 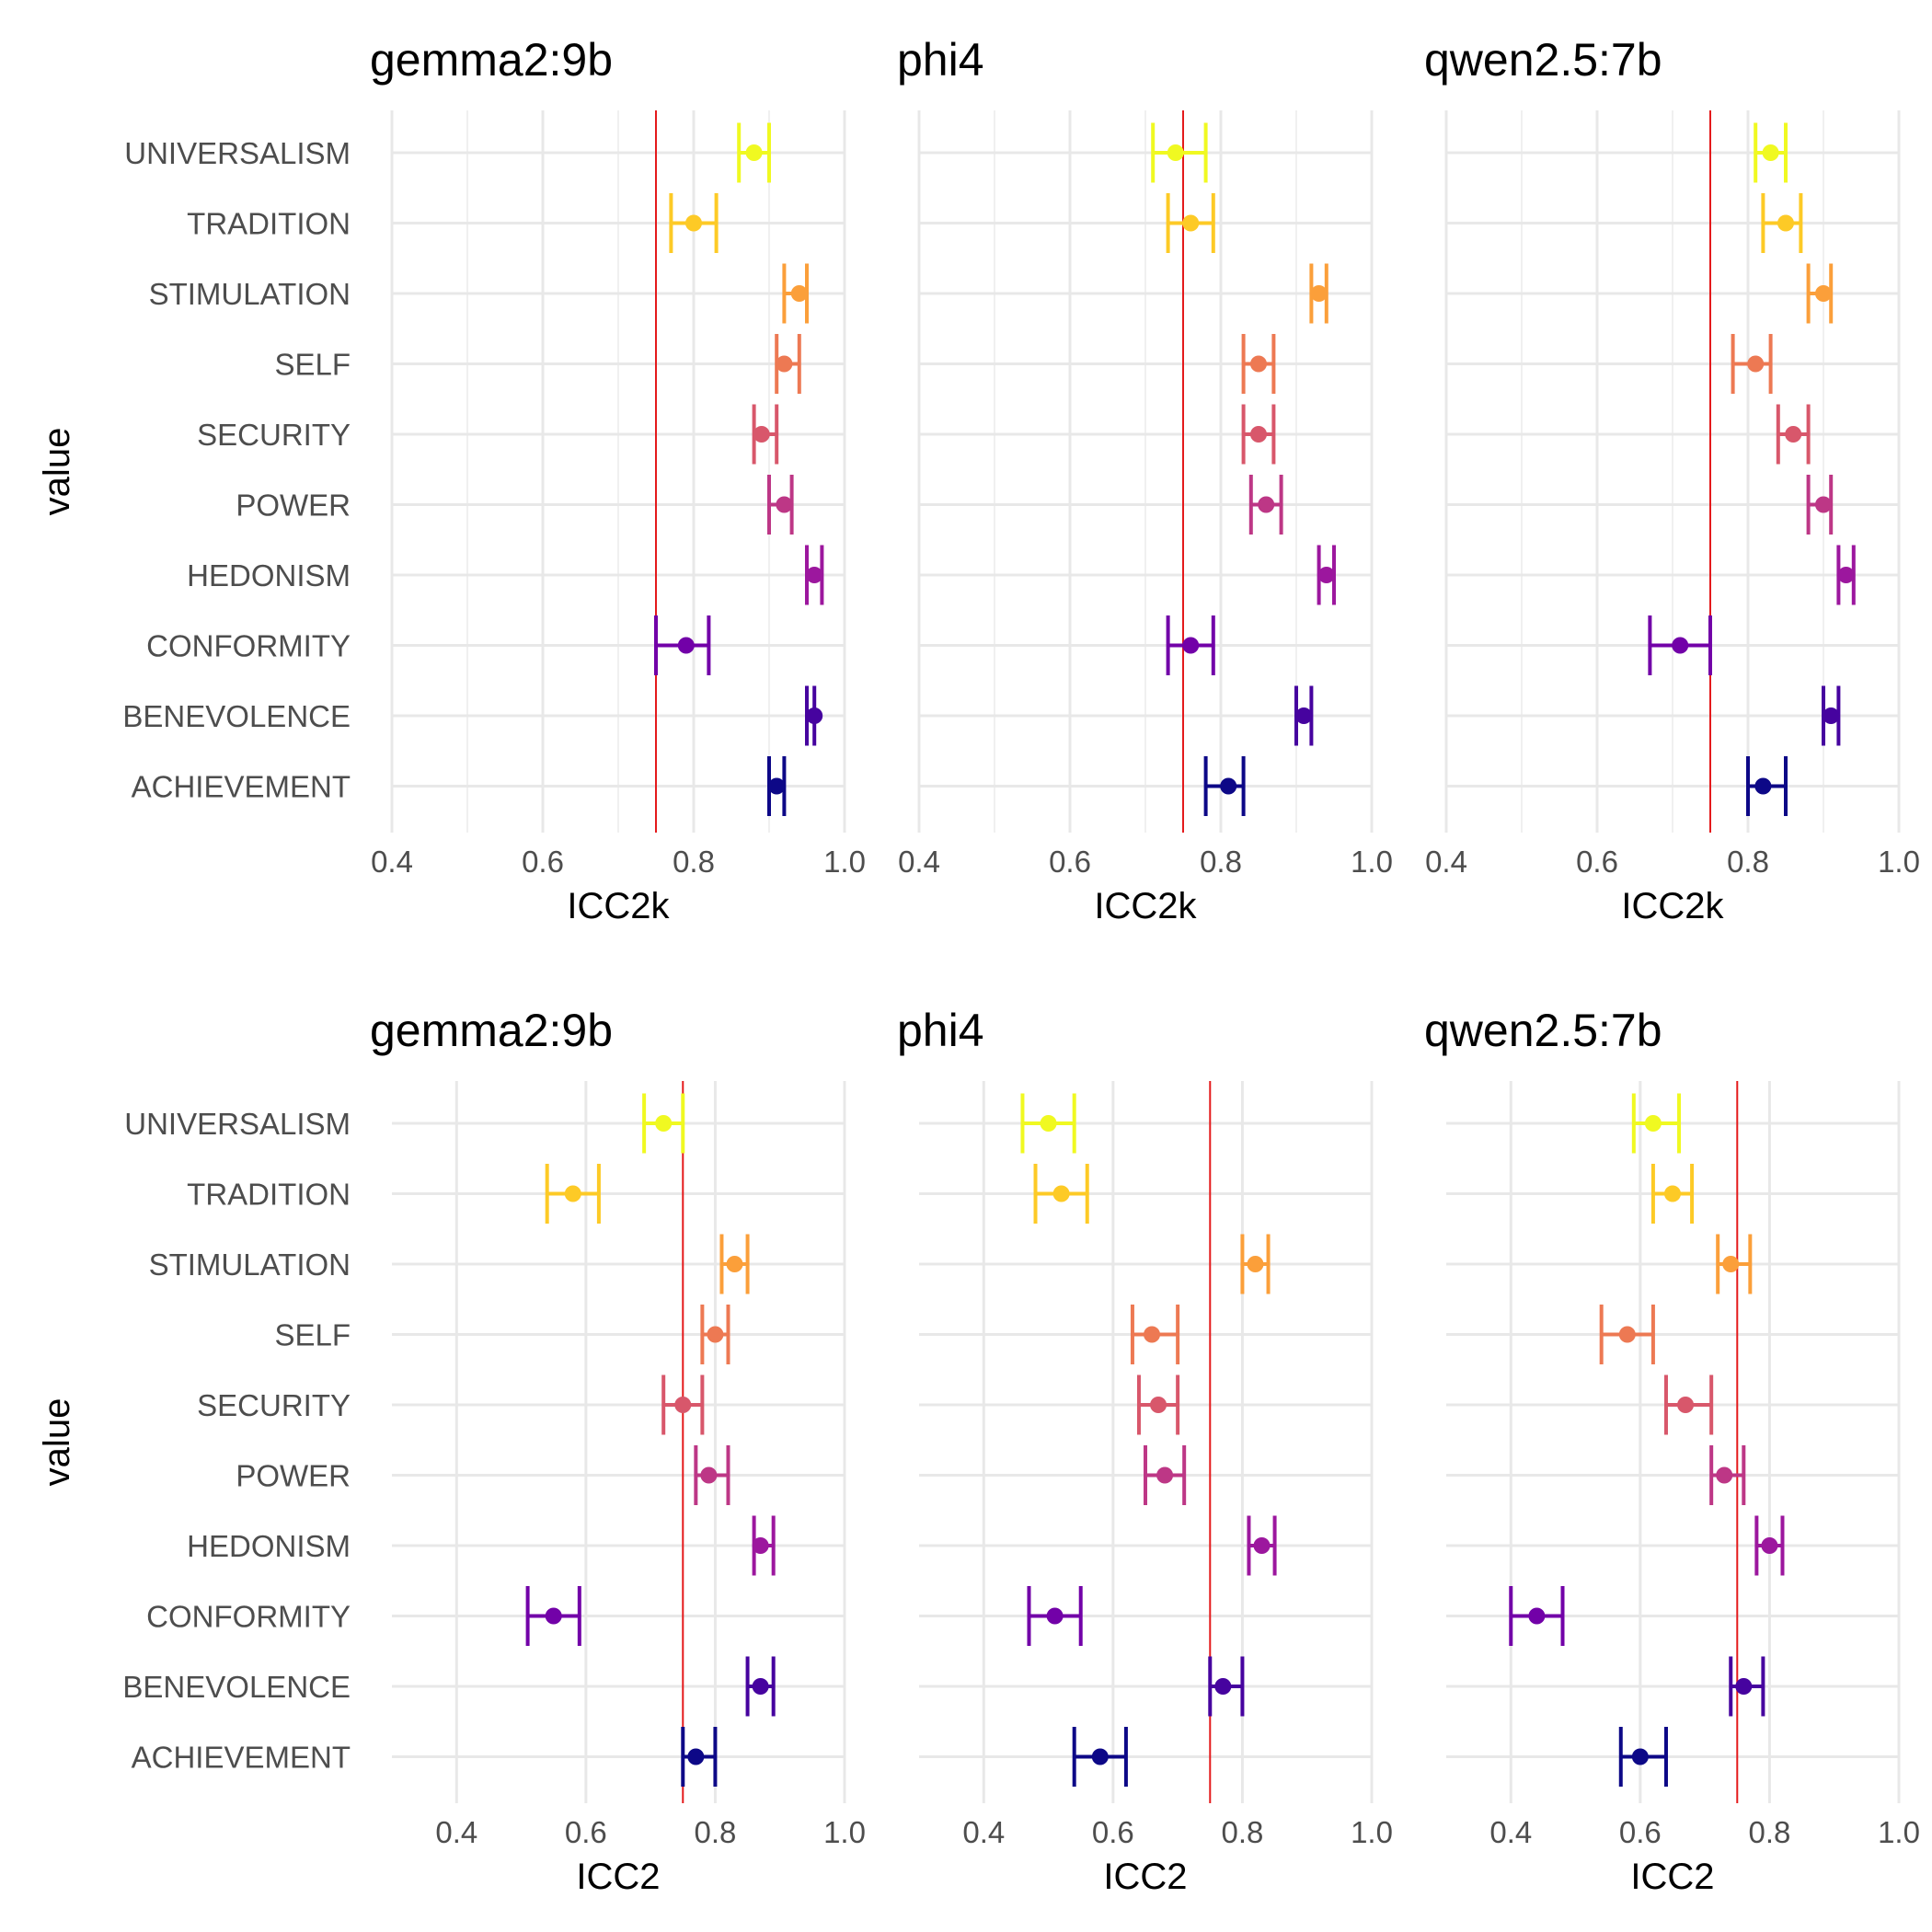 I want to click on category-label-security: SECURITY, so click(x=274, y=435).